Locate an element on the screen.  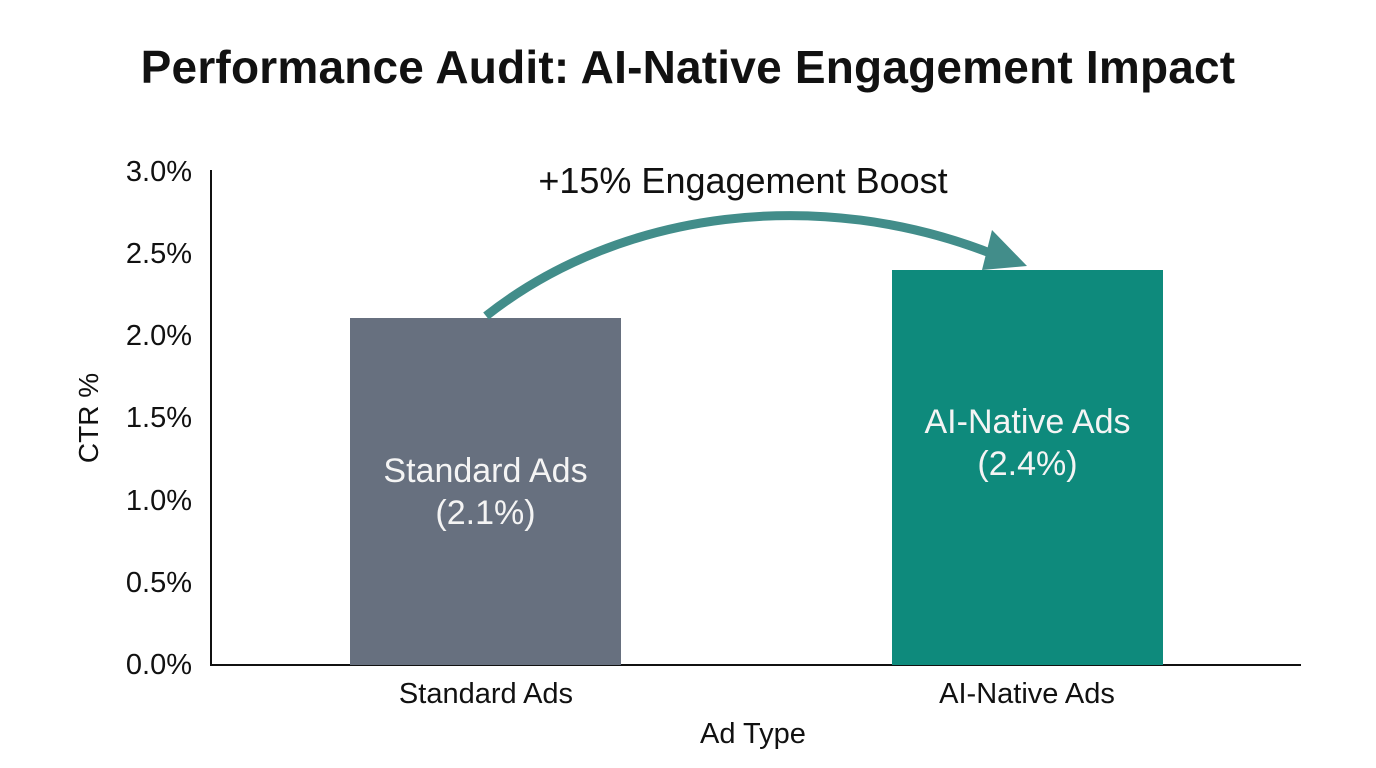
x-axis-label: Ad Type is located at coordinates (753, 734).